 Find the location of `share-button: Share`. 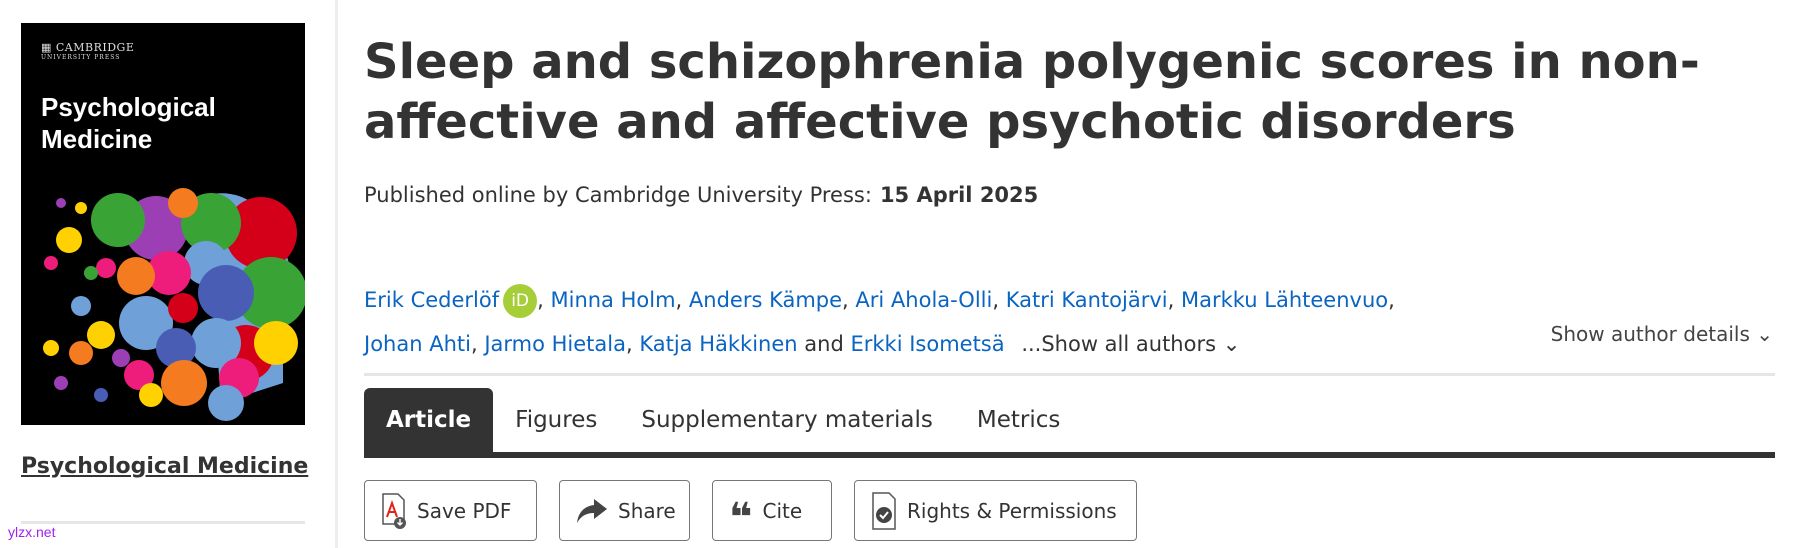

share-button: Share is located at coordinates (624, 510).